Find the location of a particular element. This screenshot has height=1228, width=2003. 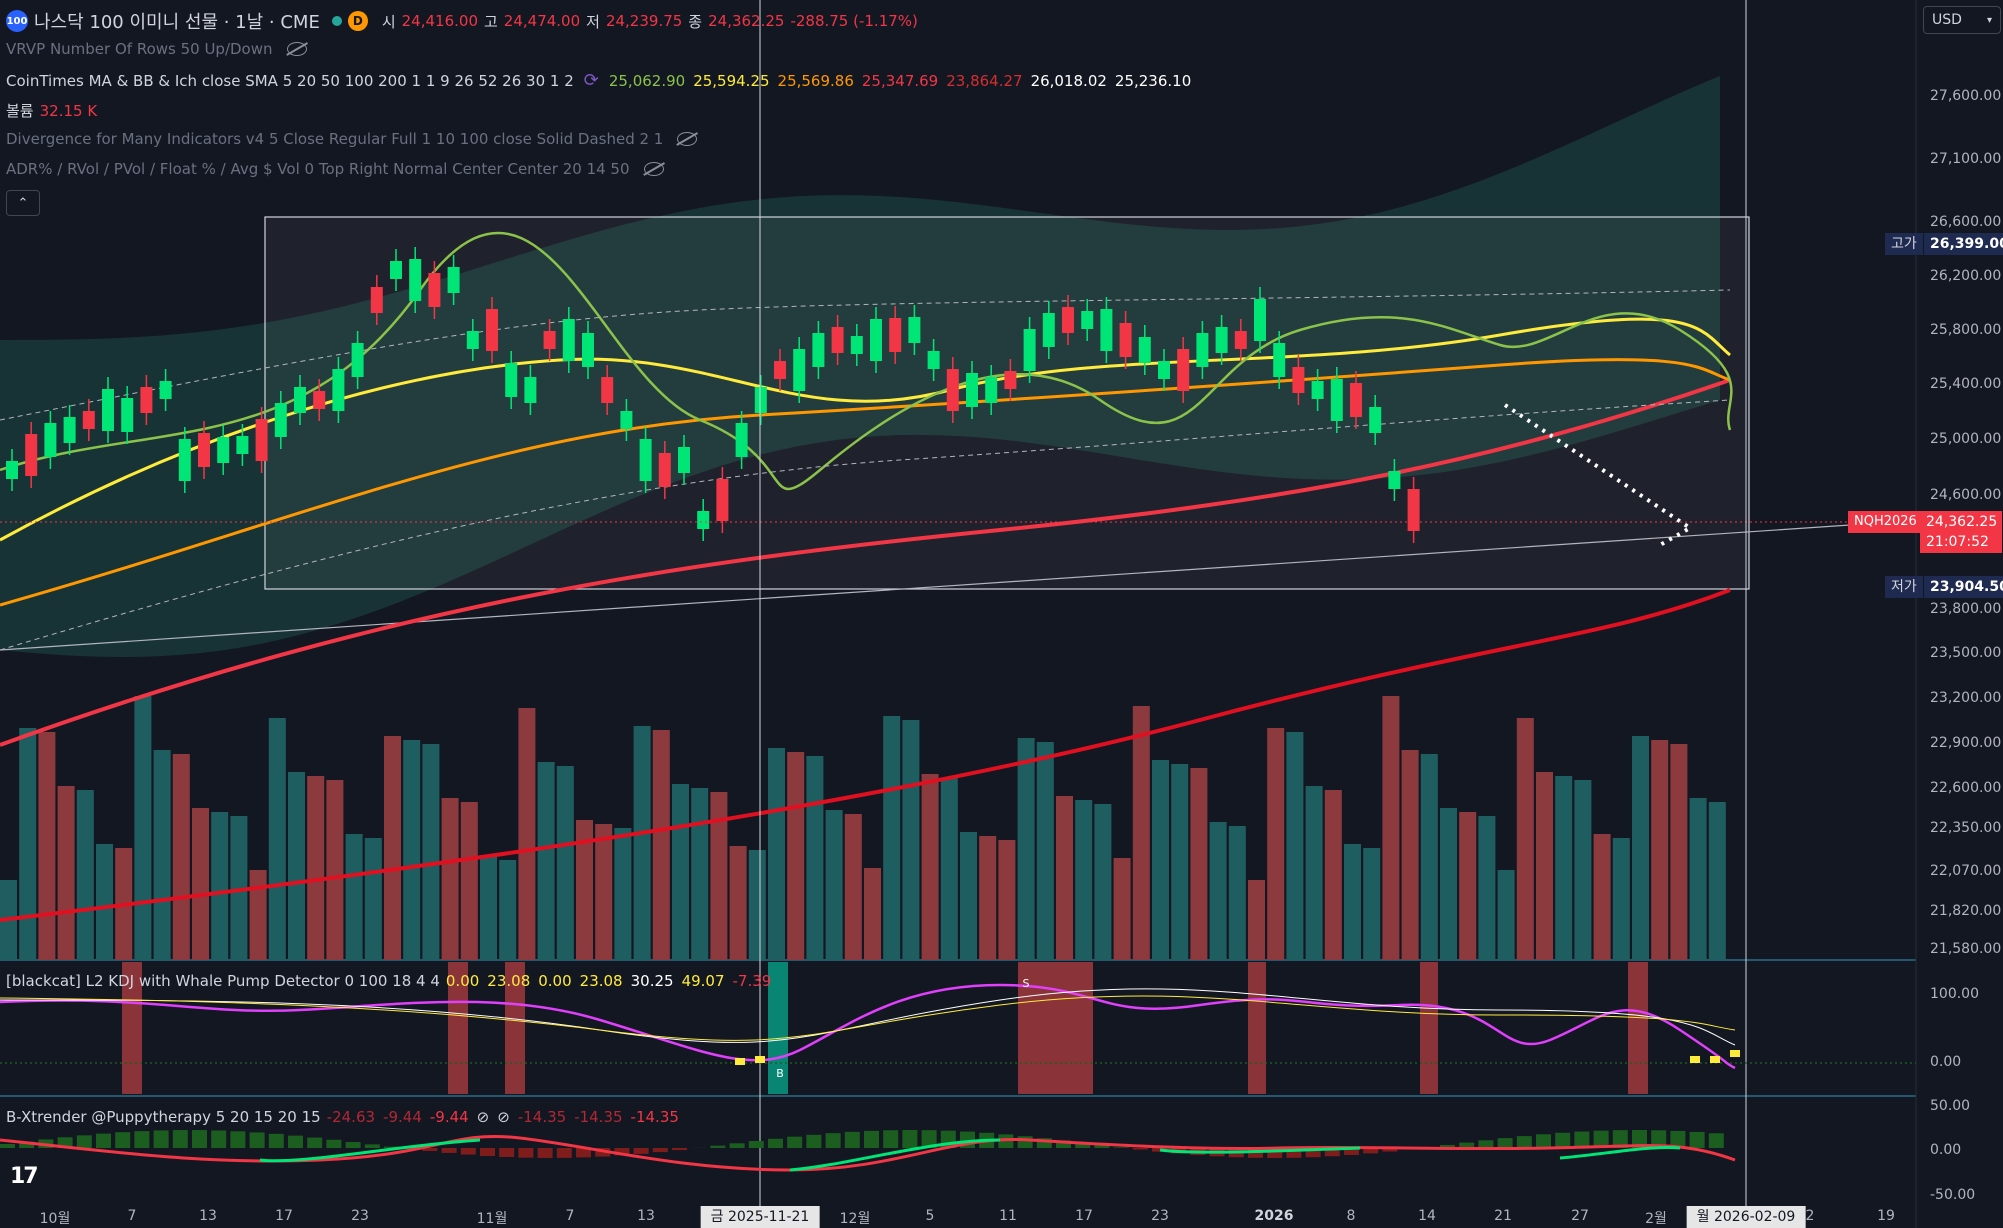

price-tick-label: 22,070.00 is located at coordinates (1966, 871).